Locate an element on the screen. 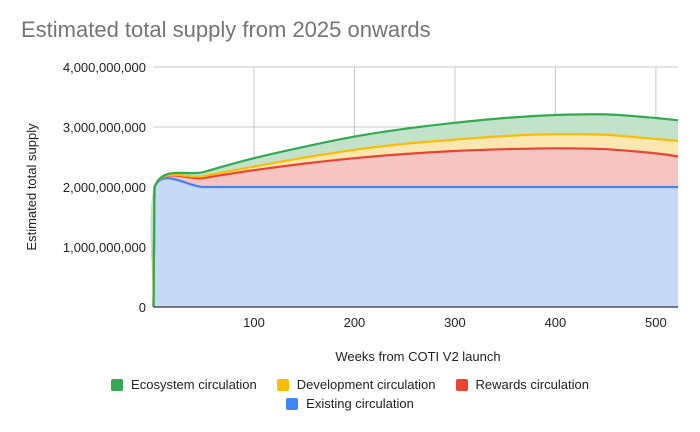  legend-item-rewards: Rewards circulation is located at coordinates (522, 384).